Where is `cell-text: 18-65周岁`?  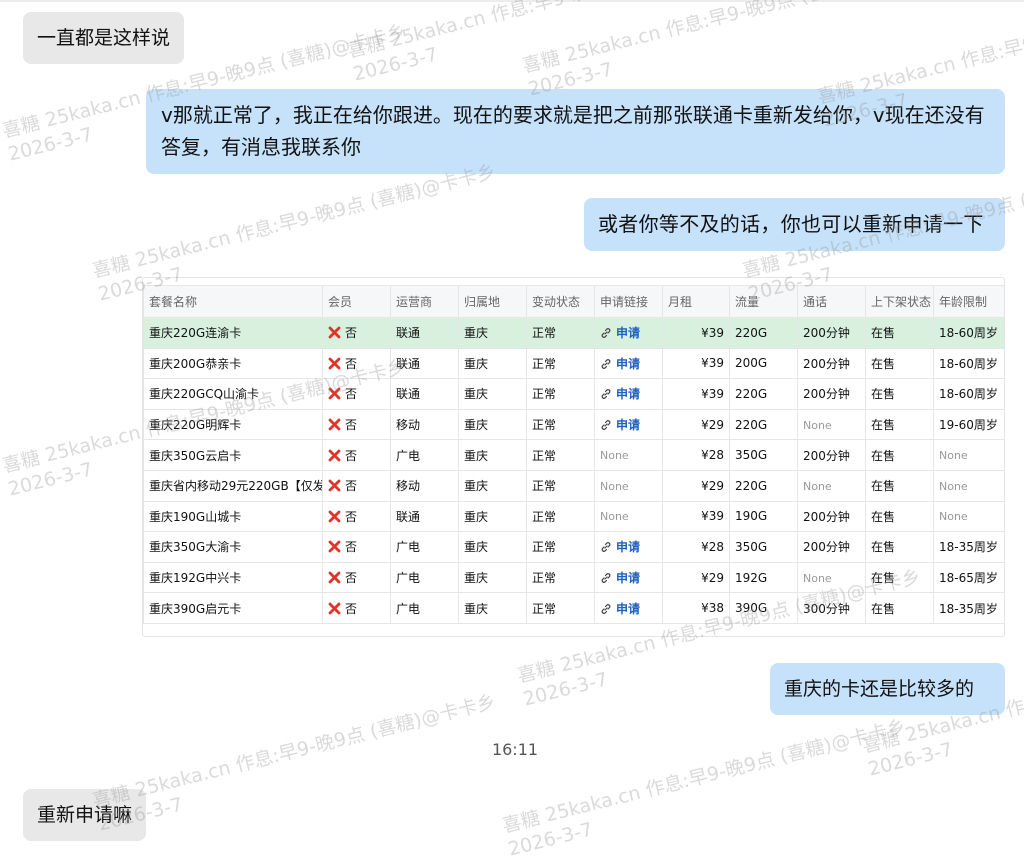 cell-text: 18-65周岁 is located at coordinates (968, 578).